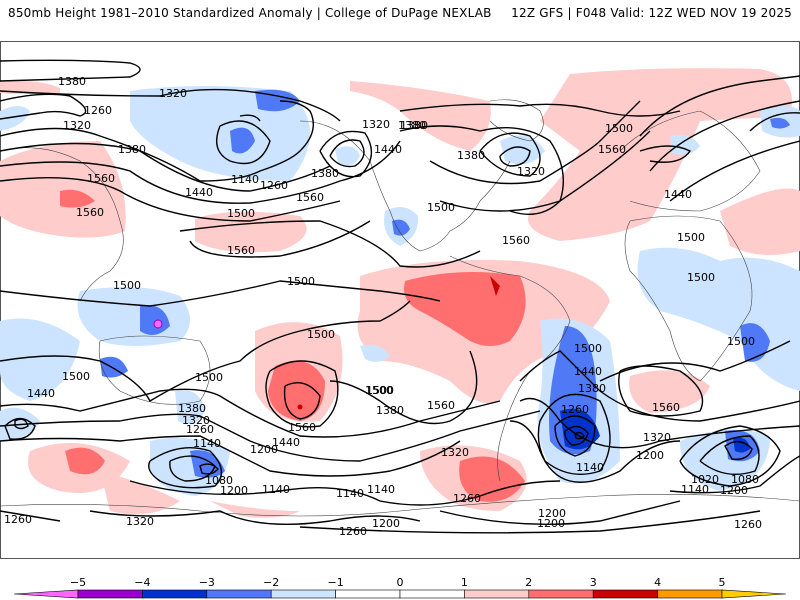  I want to click on colorbar-tick-label: 4, so click(657, 582).